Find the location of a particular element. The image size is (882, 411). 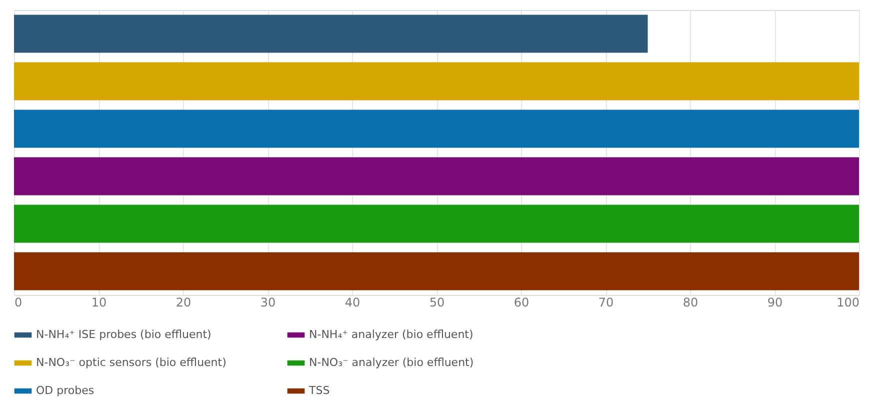

x-tick-label: 20 is located at coordinates (184, 303).